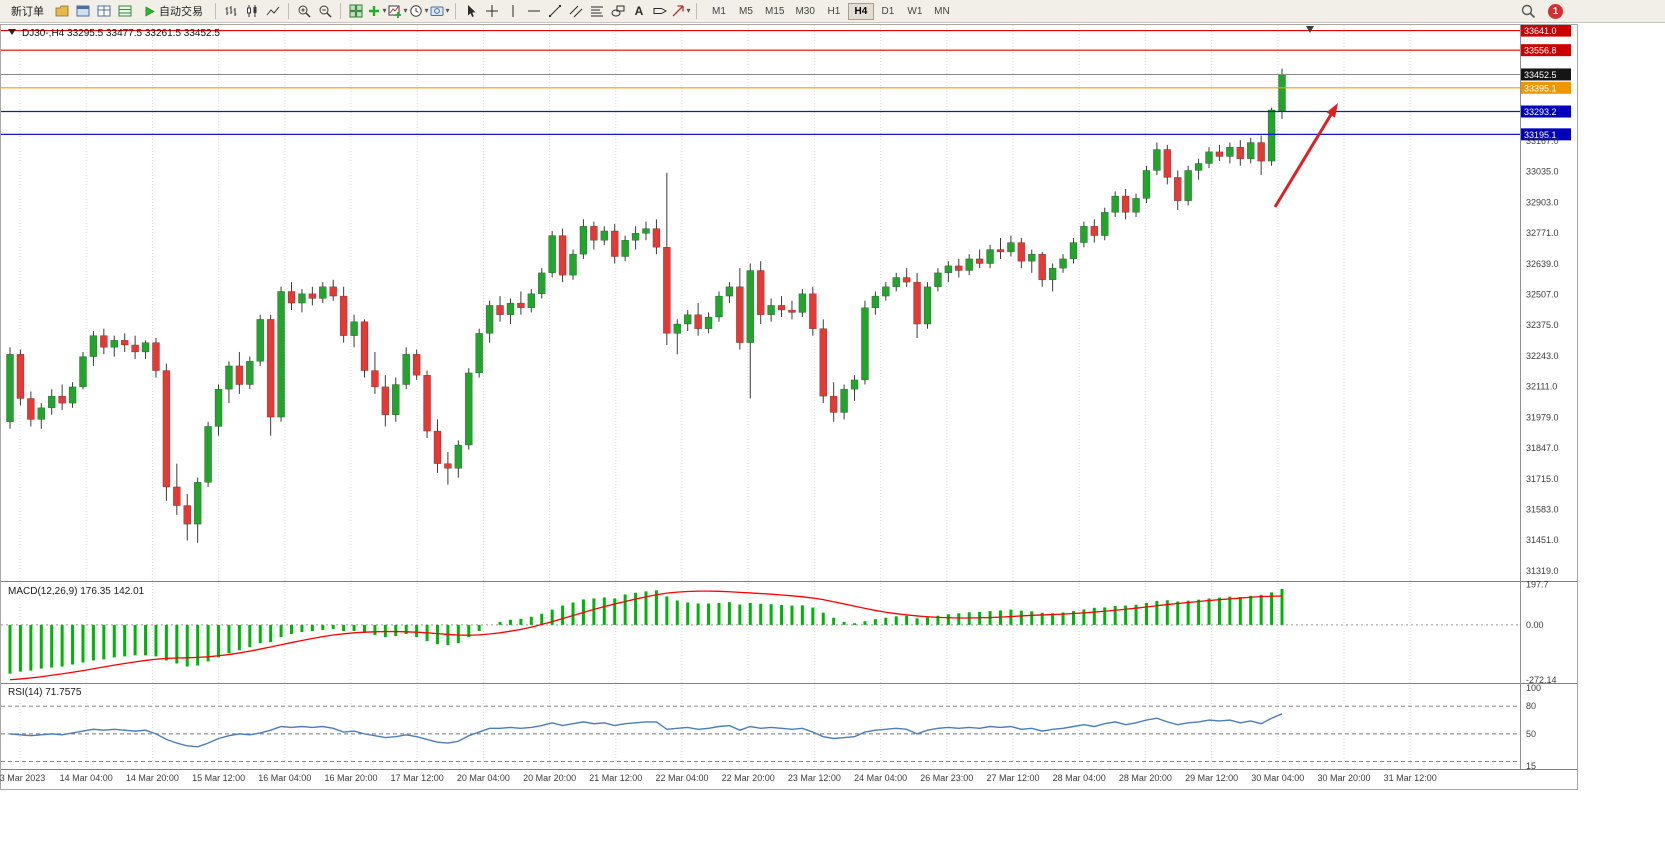 Image resolution: width=1665 pixels, height=842 pixels. Describe the element at coordinates (1542, 233) in the screenshot. I see `svg-text: 32771.0` at that location.